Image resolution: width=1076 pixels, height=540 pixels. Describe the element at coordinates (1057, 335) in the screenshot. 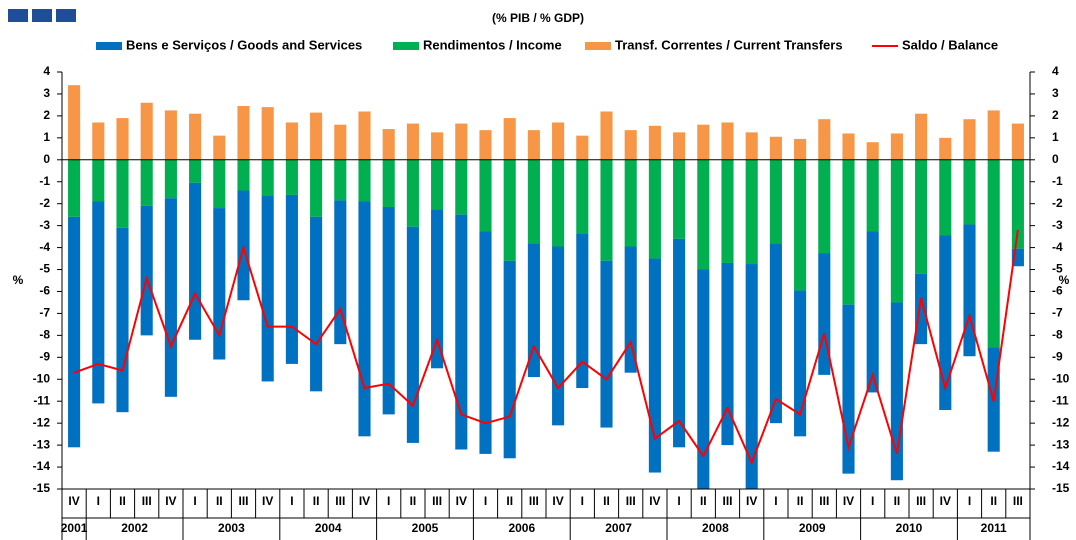

I see `y2-tick-label: -8` at that location.